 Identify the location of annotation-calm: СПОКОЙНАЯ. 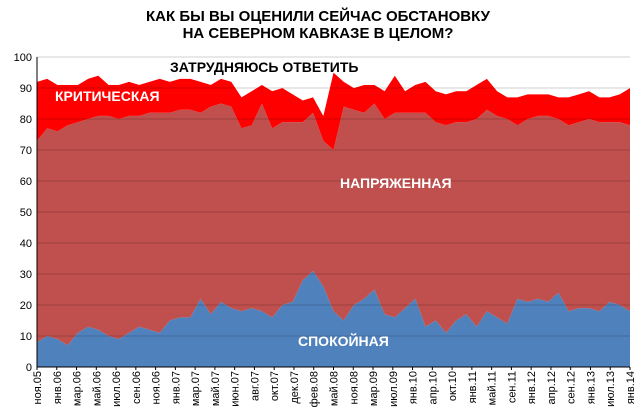
(343, 340).